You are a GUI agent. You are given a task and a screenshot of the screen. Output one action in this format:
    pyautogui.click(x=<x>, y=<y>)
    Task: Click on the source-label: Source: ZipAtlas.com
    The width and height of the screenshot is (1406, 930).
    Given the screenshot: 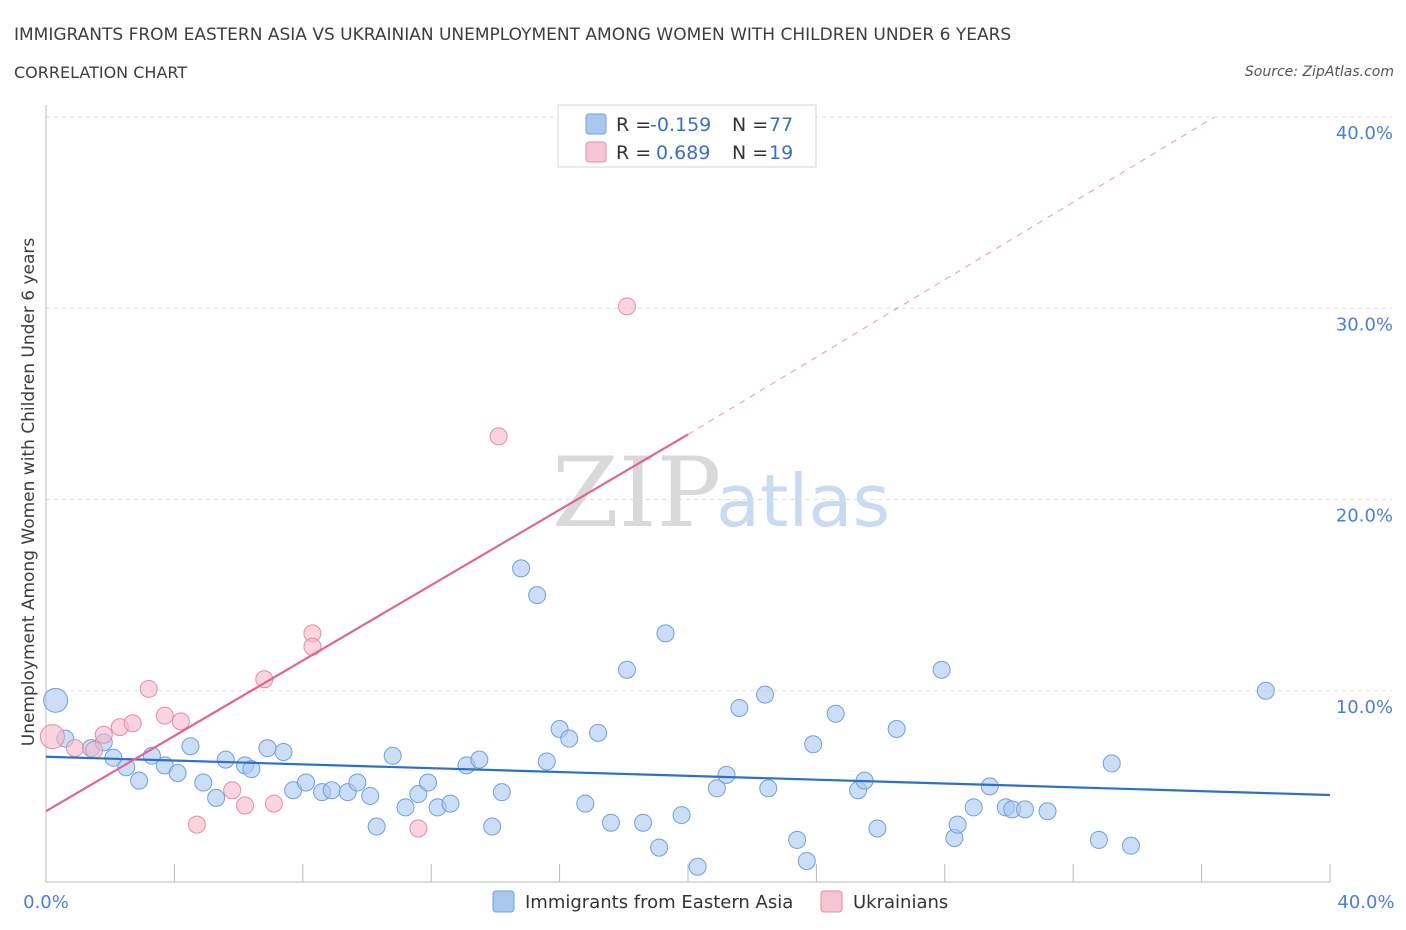 What is the action you would take?
    pyautogui.click(x=1319, y=72)
    